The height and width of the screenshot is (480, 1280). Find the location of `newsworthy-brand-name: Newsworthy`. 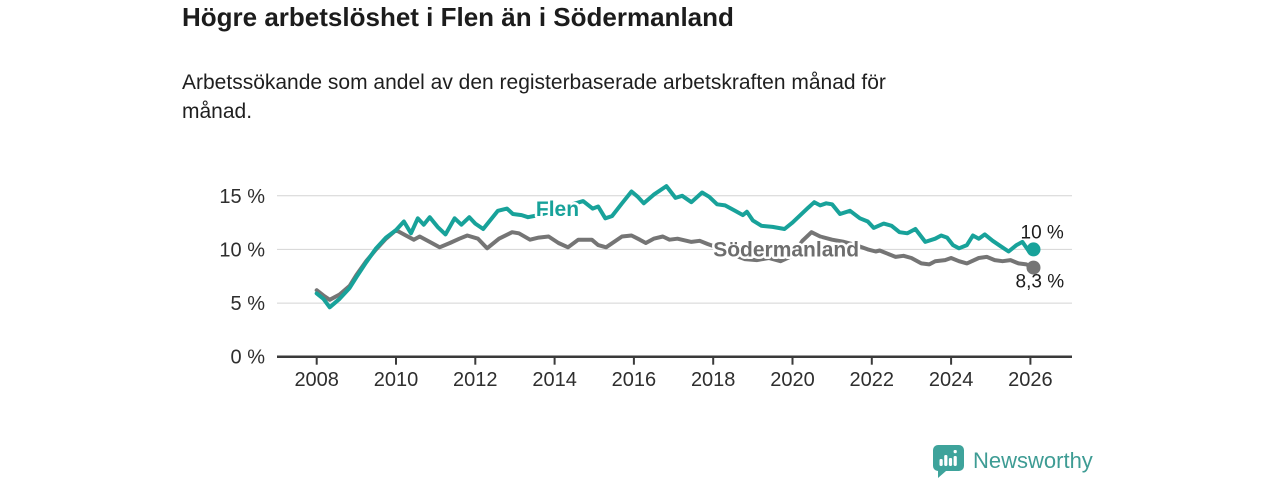

newsworthy-brand-name: Newsworthy is located at coordinates (1033, 460).